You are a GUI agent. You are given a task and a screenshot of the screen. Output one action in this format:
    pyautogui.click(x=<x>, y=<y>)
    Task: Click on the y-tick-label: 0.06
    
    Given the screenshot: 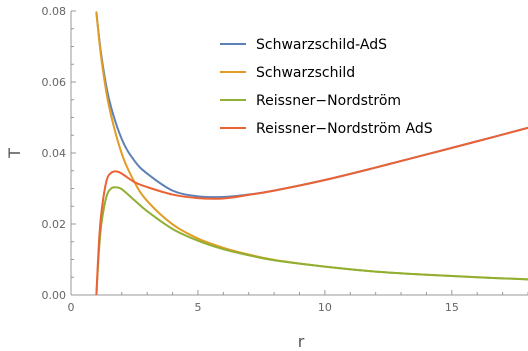 What is the action you would take?
    pyautogui.click(x=54, y=82)
    